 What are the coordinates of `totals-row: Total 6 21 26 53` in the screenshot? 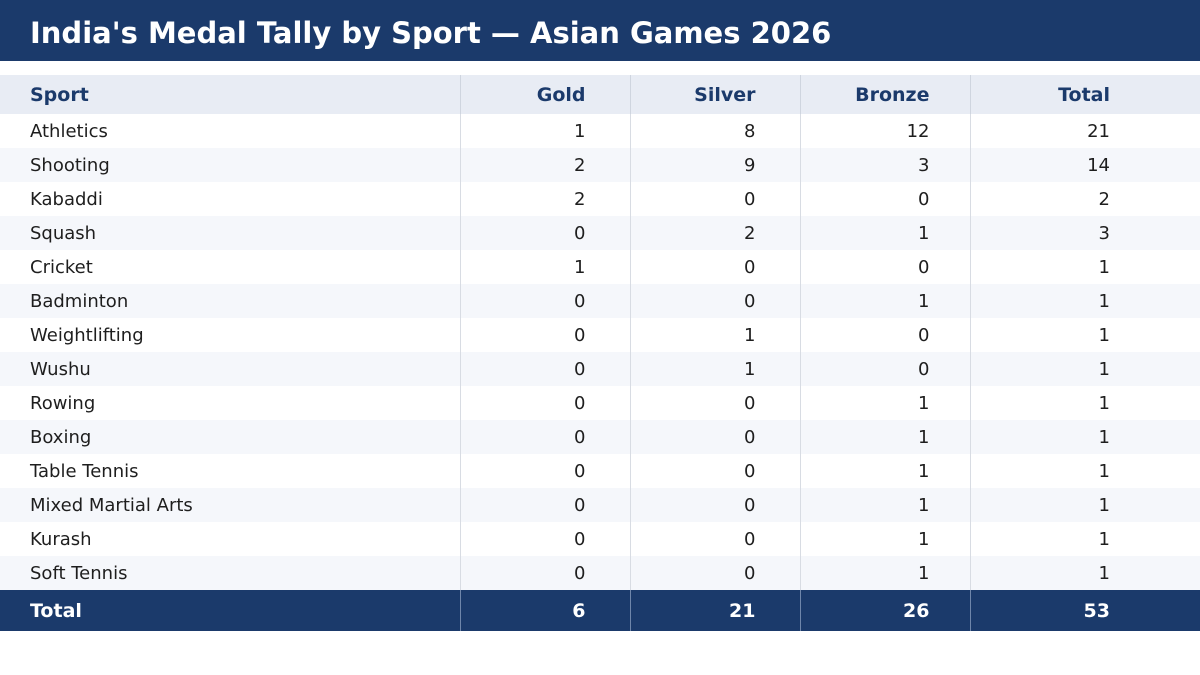 It's located at (600, 610).